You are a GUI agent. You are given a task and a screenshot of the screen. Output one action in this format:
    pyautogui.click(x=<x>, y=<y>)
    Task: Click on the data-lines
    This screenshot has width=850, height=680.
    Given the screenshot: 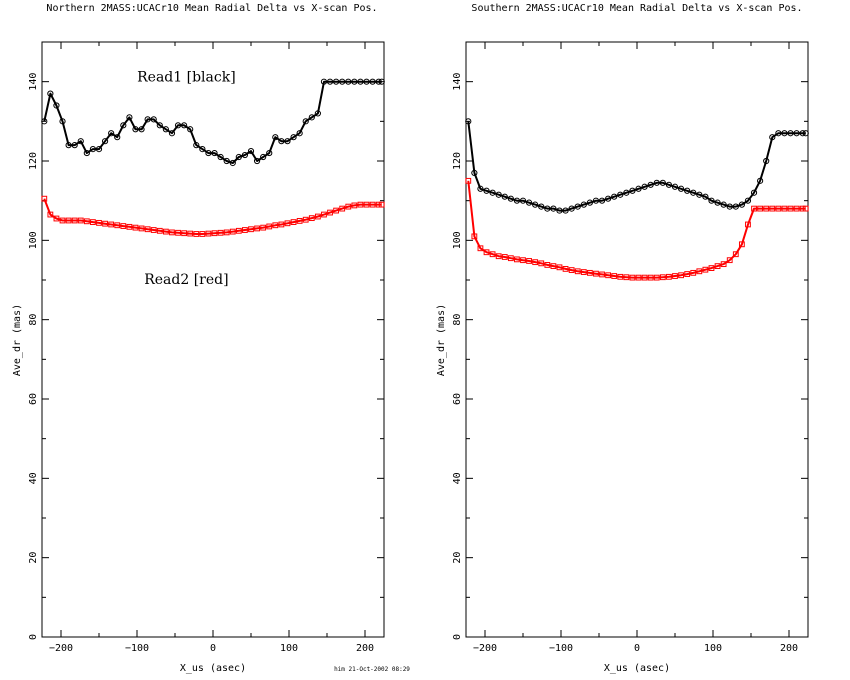 What is the action you would take?
    pyautogui.click(x=212, y=157)
    